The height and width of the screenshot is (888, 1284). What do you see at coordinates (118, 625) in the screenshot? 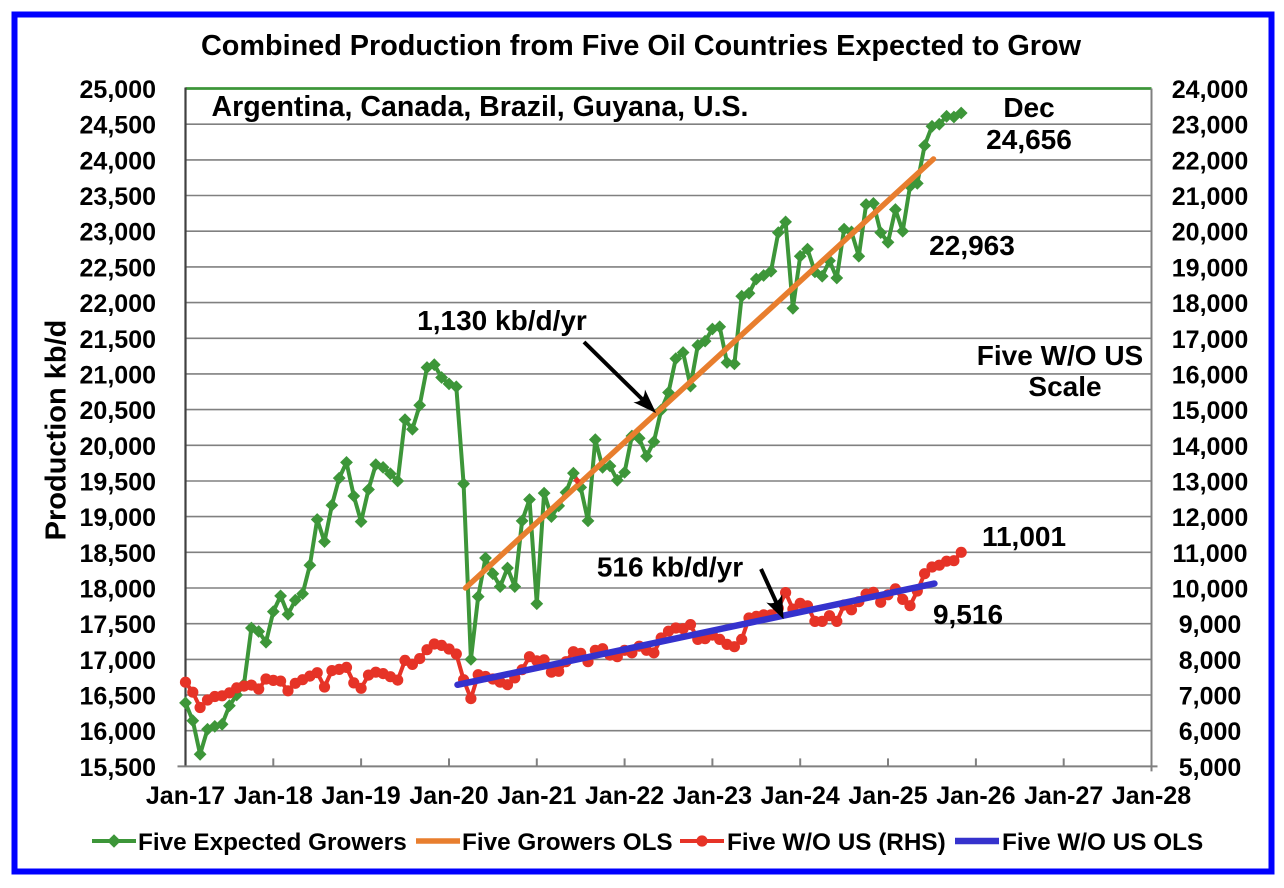
I see `svg-text: 17,500` at bounding box center [118, 625].